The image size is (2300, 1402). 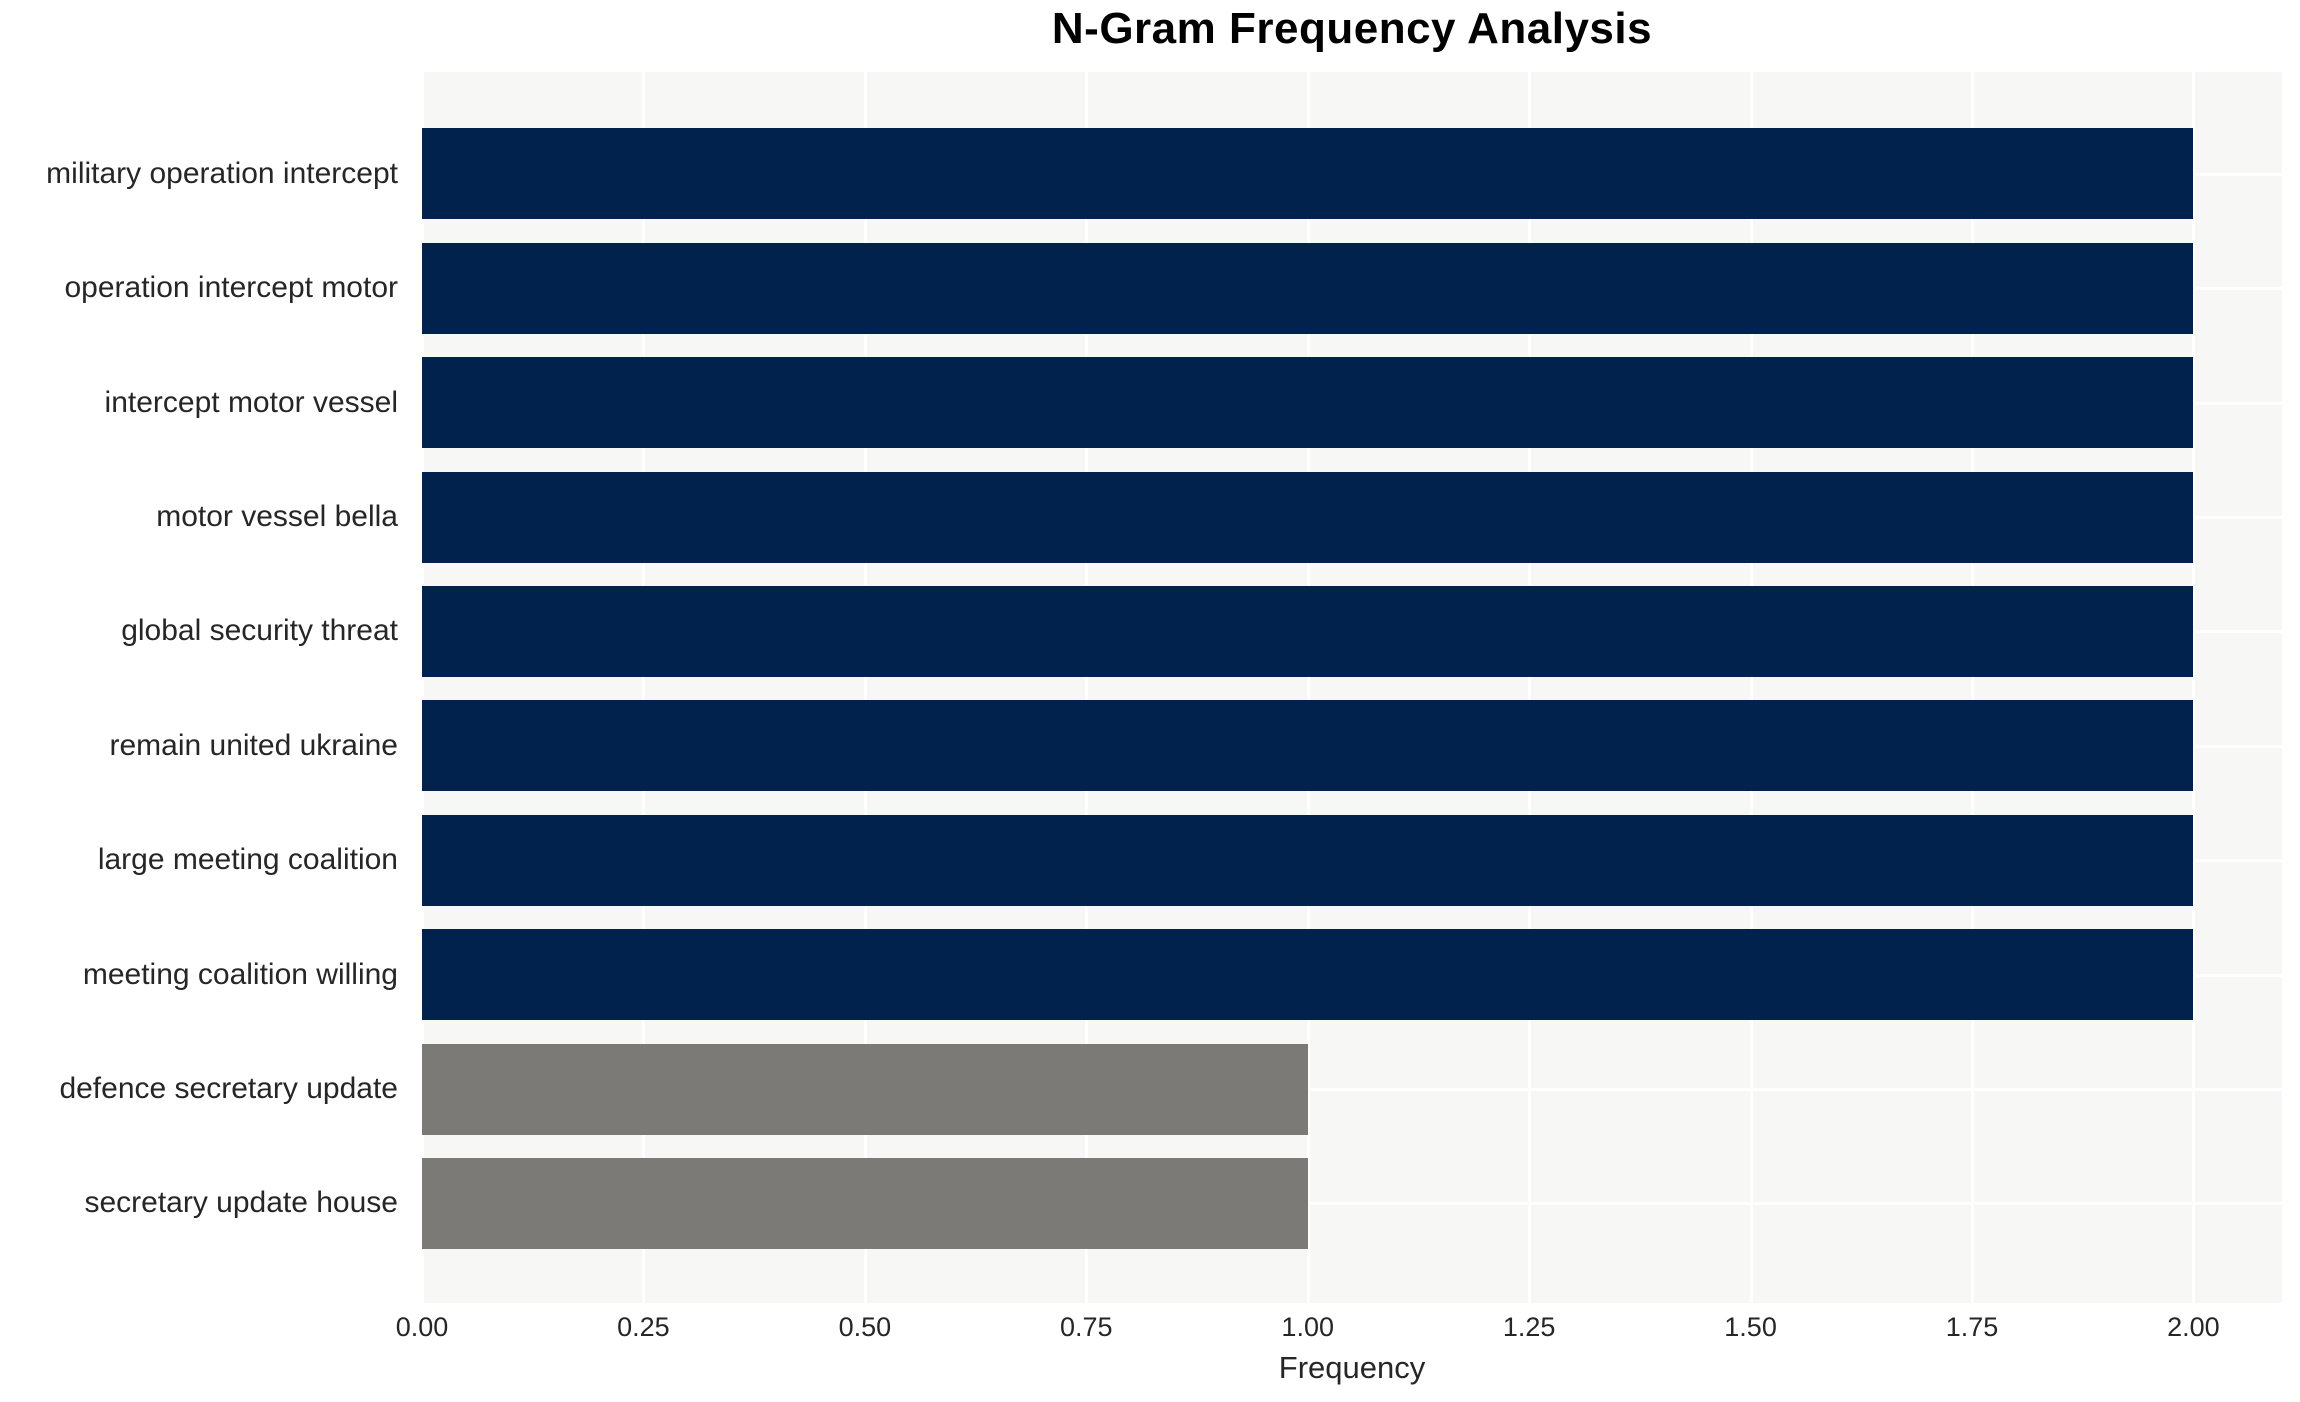 I want to click on y-tick-label: motor vessel bella, so click(x=277, y=516).